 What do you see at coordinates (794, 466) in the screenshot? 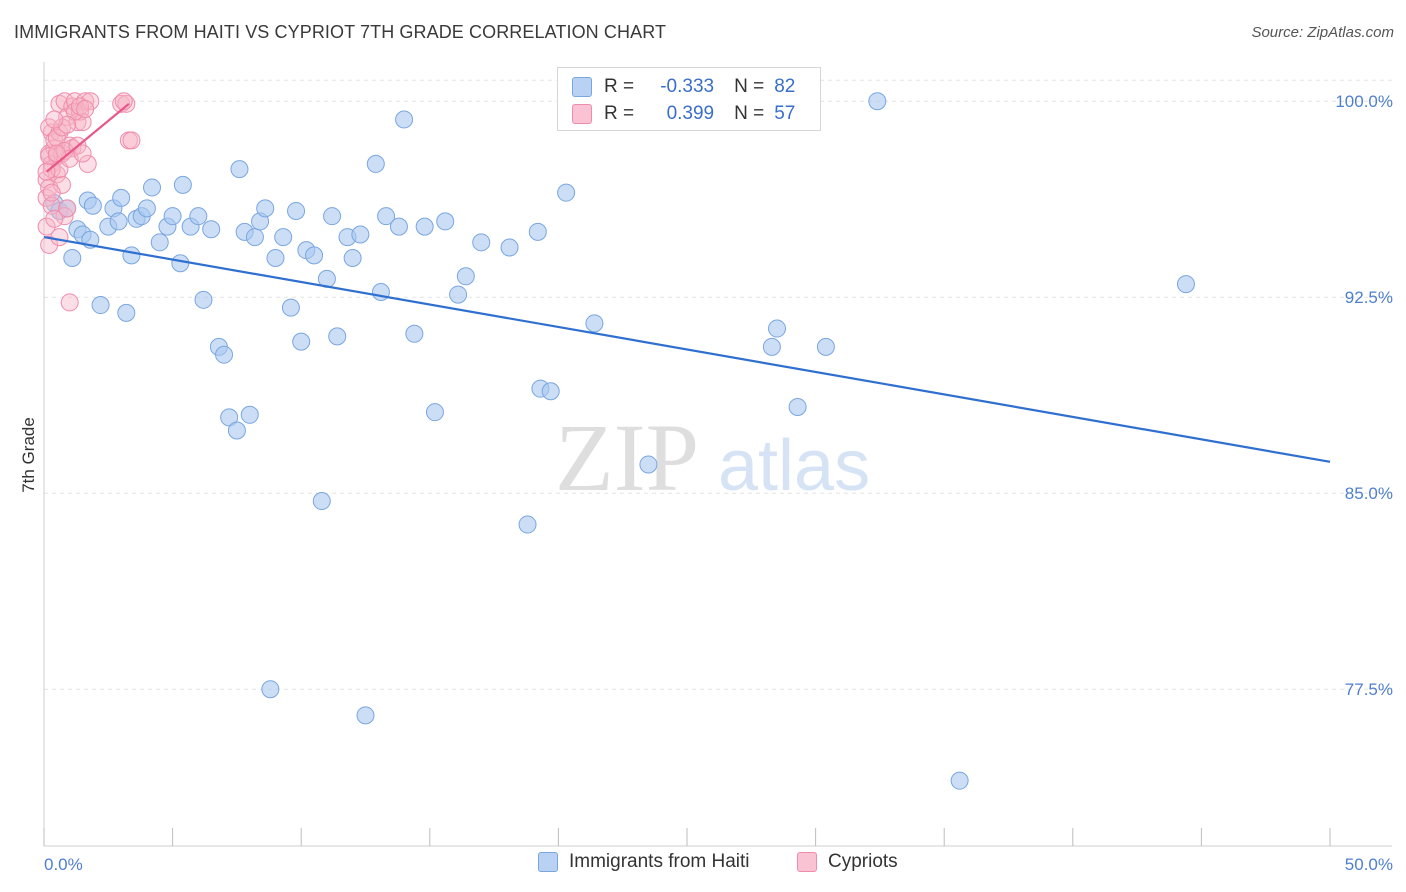
I see `watermark-atlas: atlas` at bounding box center [794, 466].